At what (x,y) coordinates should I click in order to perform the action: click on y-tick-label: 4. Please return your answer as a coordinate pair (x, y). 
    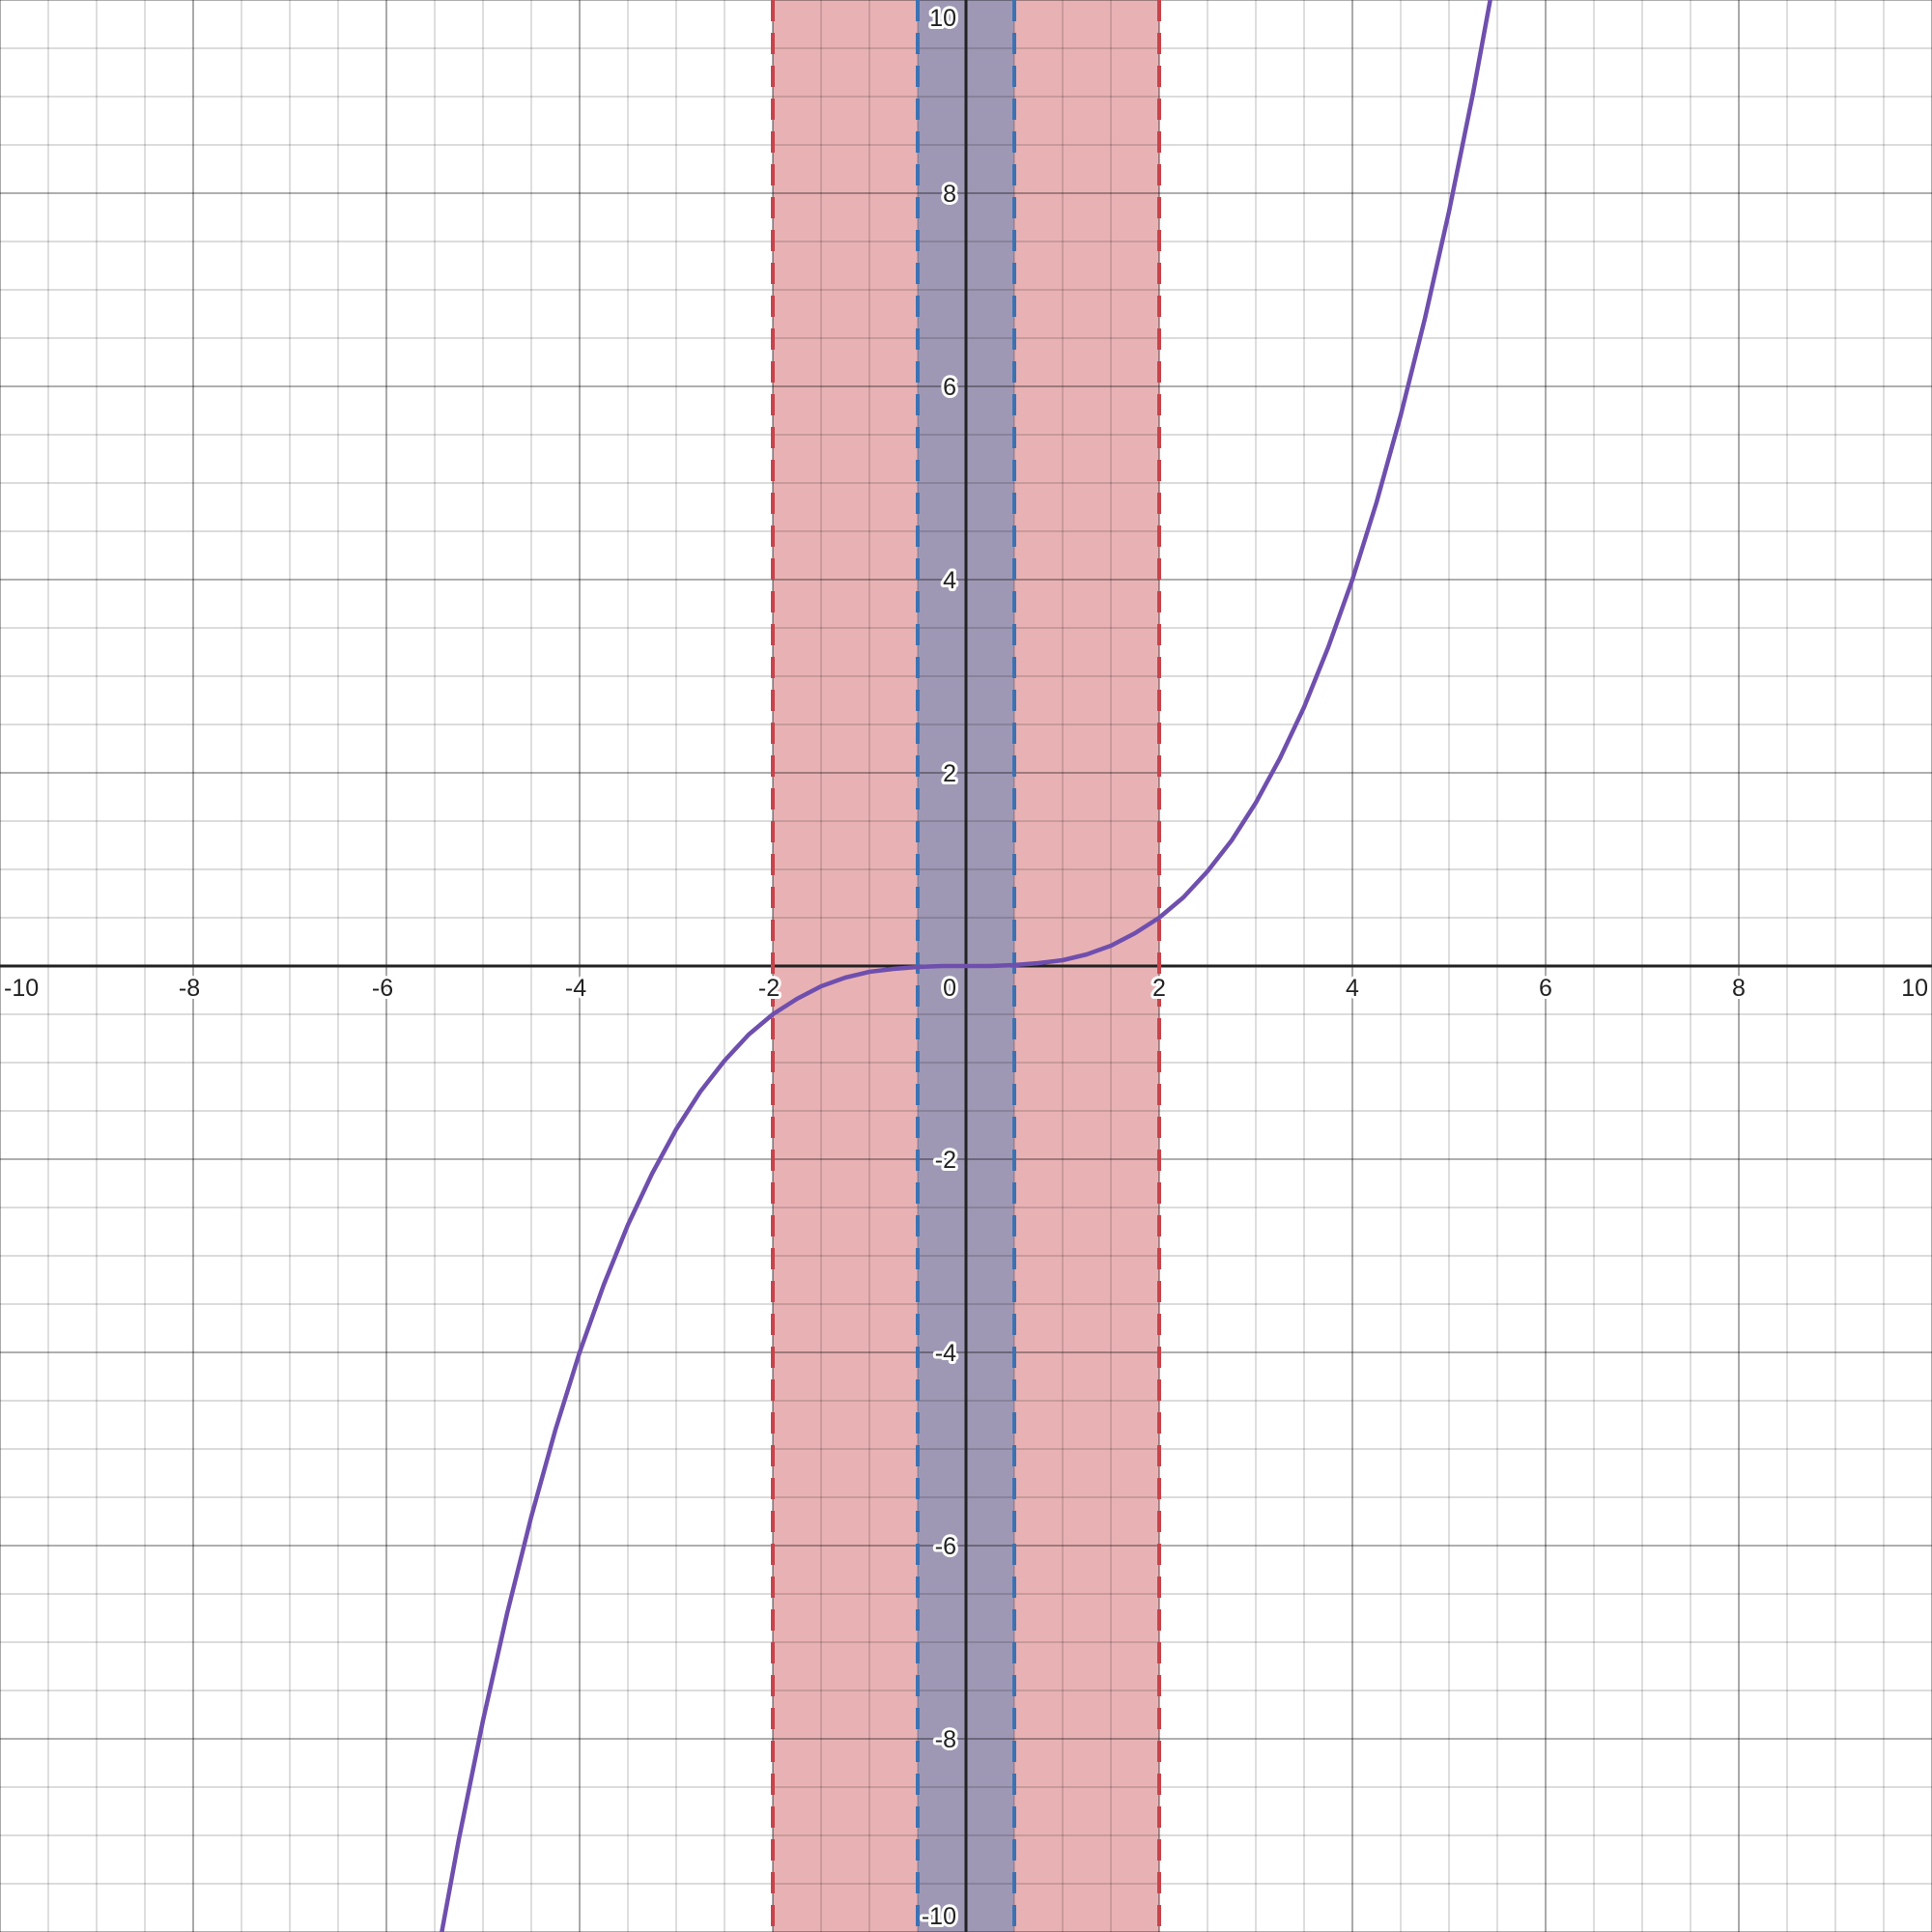
    Looking at the image, I should click on (949, 580).